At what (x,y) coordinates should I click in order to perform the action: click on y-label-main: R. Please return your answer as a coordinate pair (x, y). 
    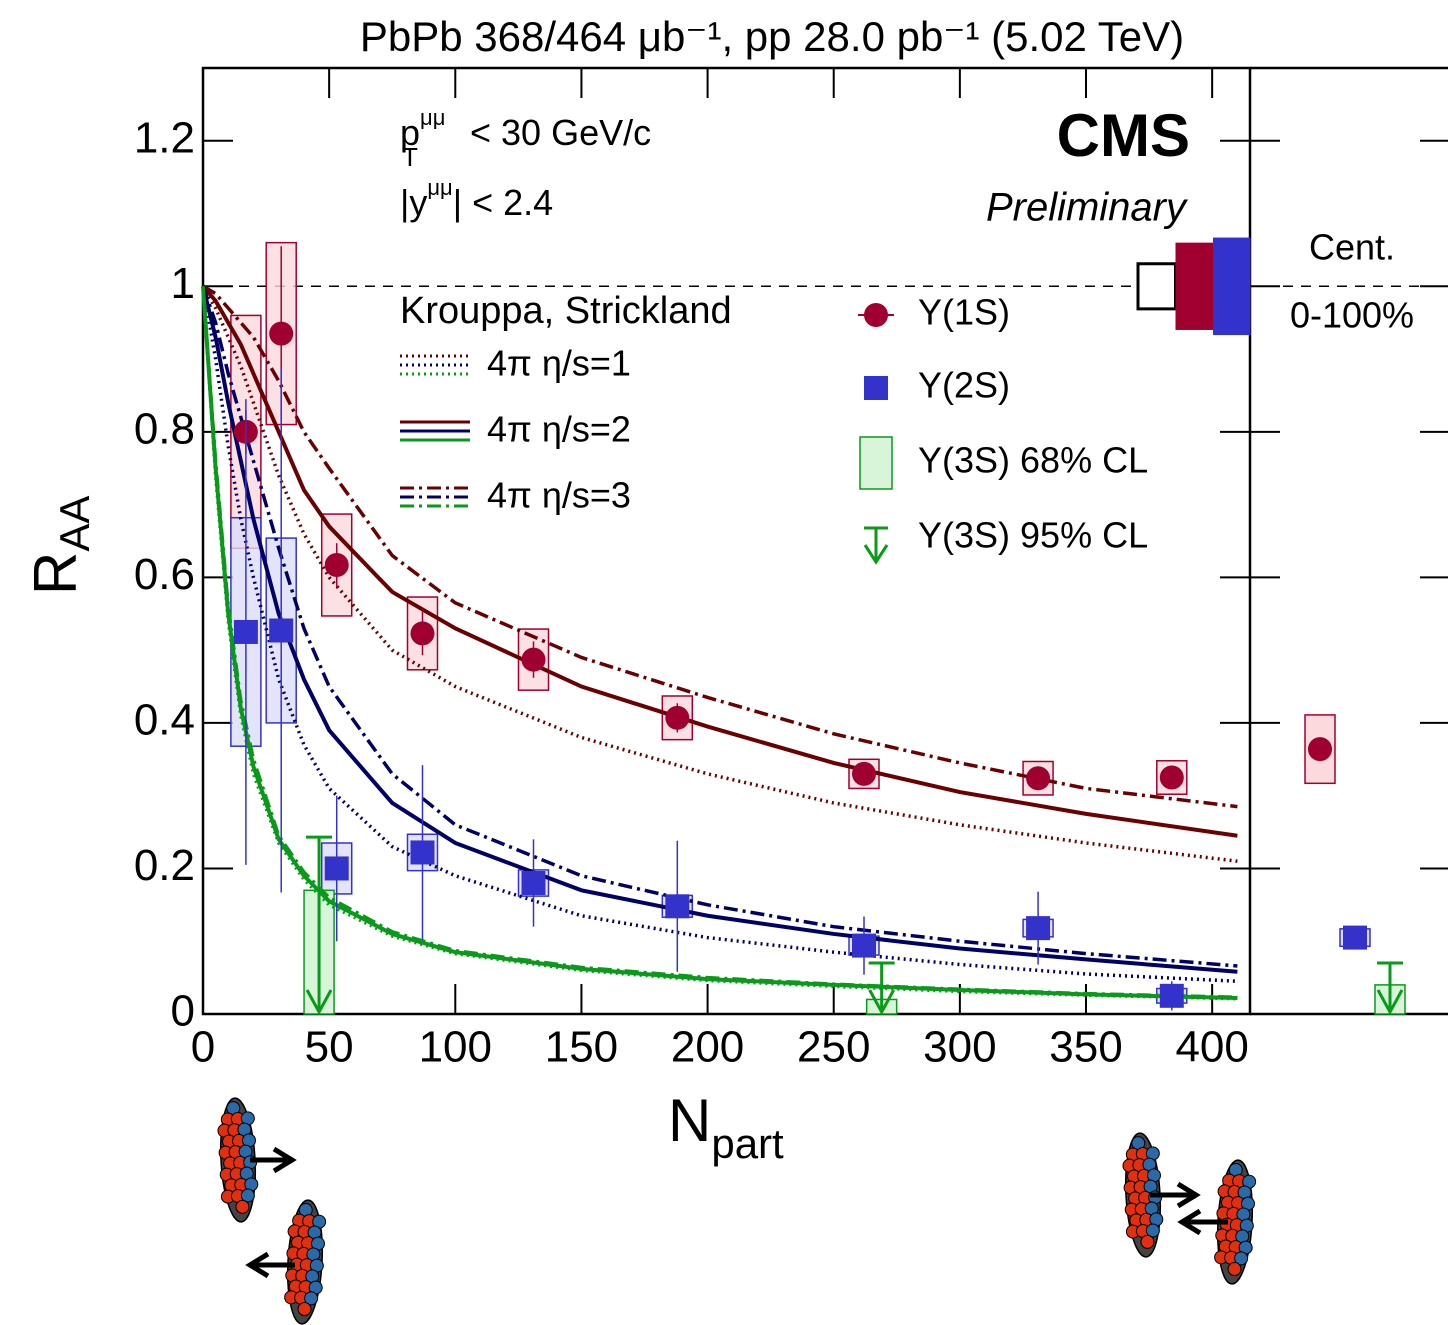
    Looking at the image, I should click on (55, 573).